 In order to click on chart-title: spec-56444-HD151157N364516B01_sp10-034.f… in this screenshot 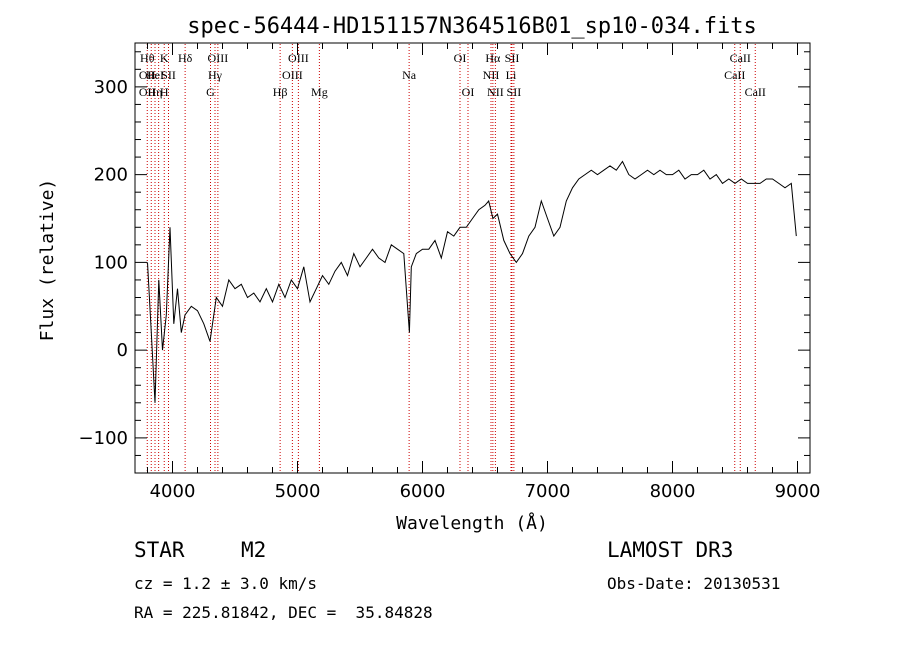, I will do `click(472, 26)`.